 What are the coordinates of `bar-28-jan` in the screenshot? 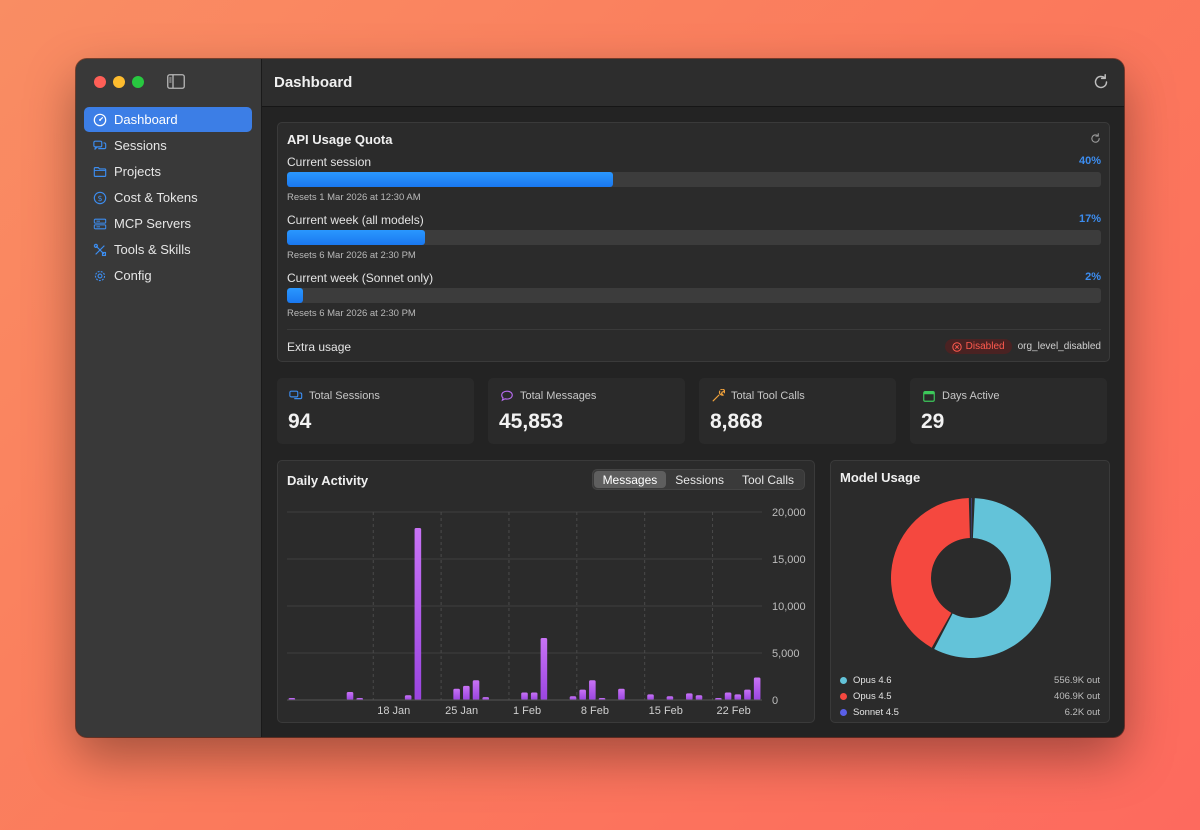 It's located at (456, 694).